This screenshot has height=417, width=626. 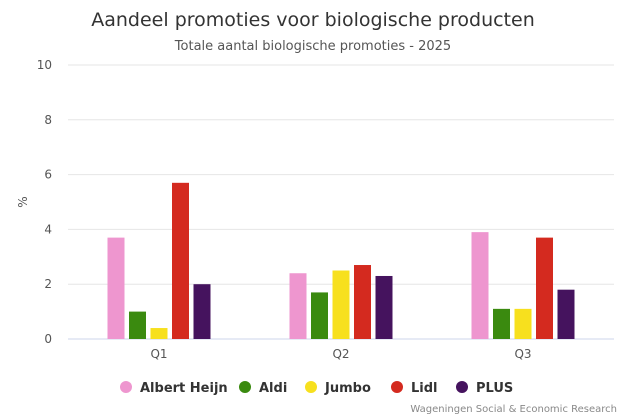 I want to click on bar-jumbo-q2, so click(x=341, y=305).